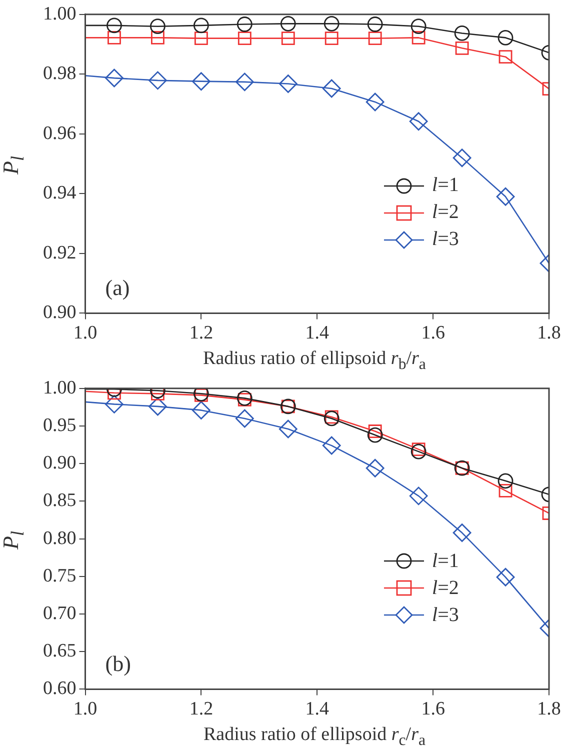 The width and height of the screenshot is (569, 756). I want to click on x-axis-title: Radius ratio of ellipsoid r$_{c}$/r$_{a}$, so click(314, 737).